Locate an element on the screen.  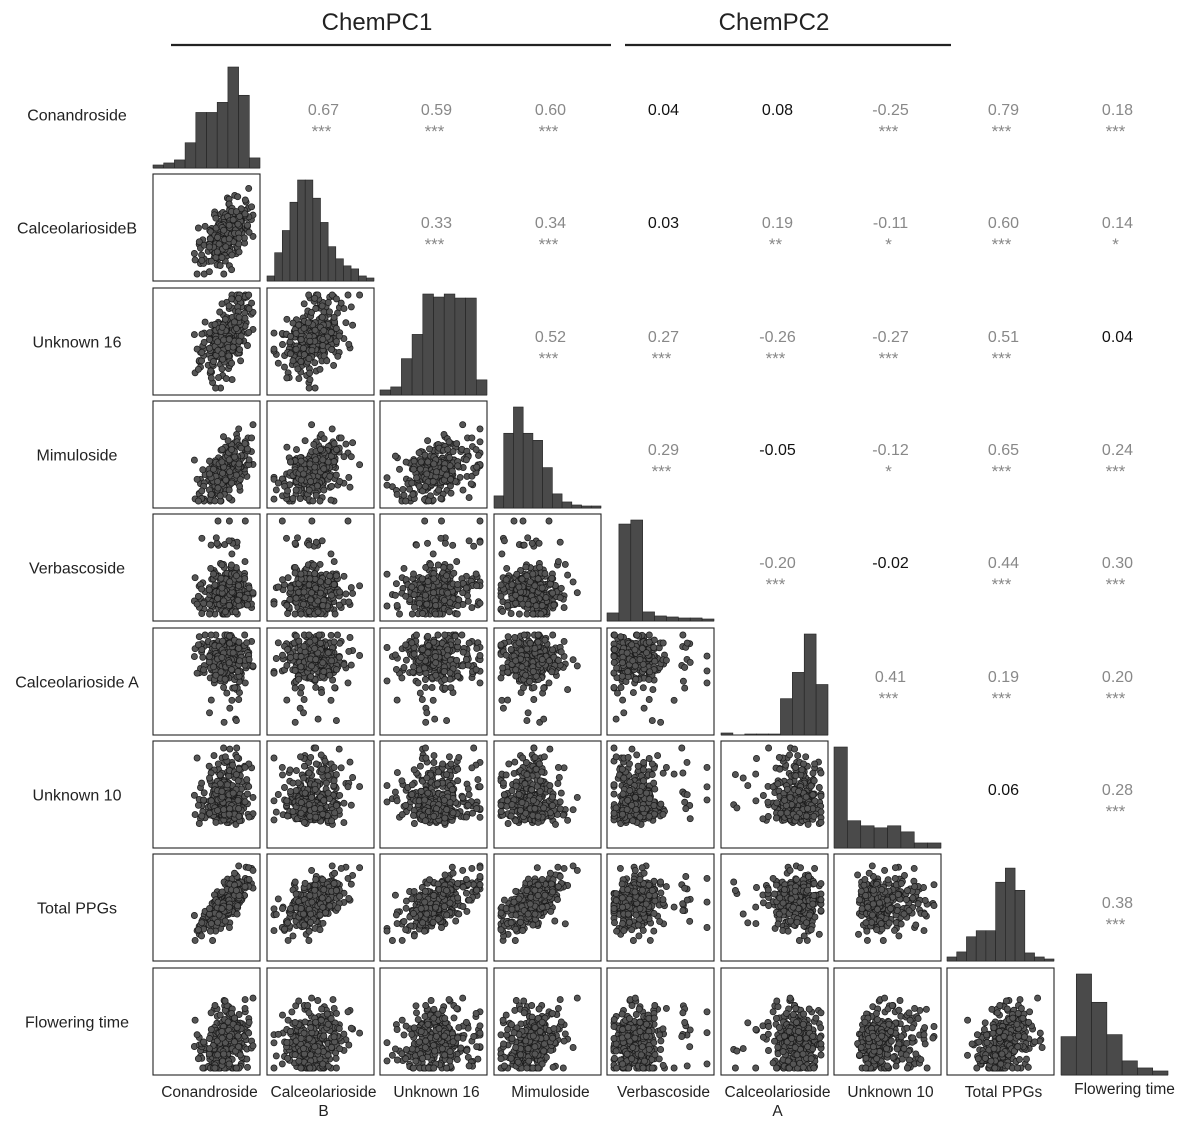
correlation-value: 0.33 is located at coordinates (436, 223).